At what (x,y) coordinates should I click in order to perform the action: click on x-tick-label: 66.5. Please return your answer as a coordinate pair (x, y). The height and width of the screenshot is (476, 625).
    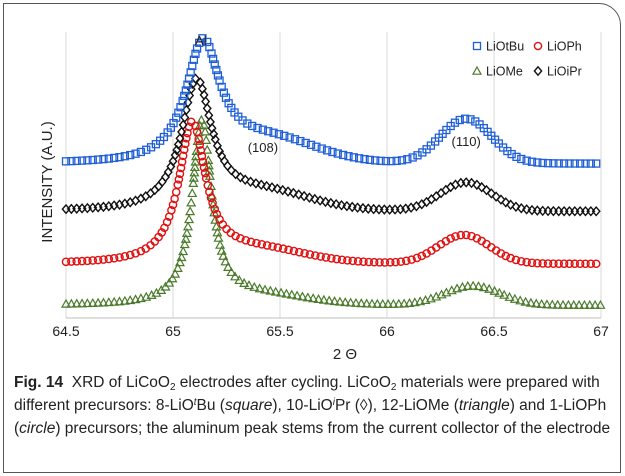
    Looking at the image, I should click on (493, 331).